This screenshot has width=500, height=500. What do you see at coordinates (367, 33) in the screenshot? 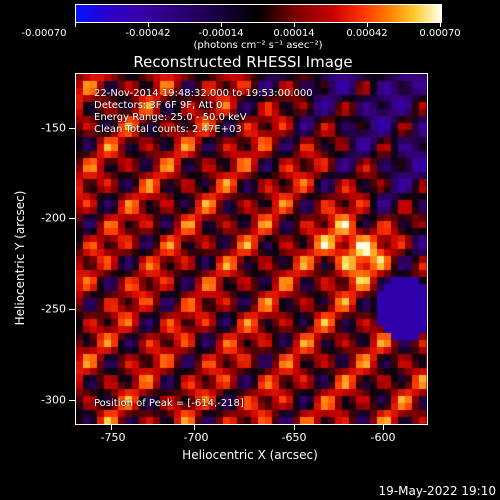
I see `colorbar-tick-label: 0.00042` at bounding box center [367, 33].